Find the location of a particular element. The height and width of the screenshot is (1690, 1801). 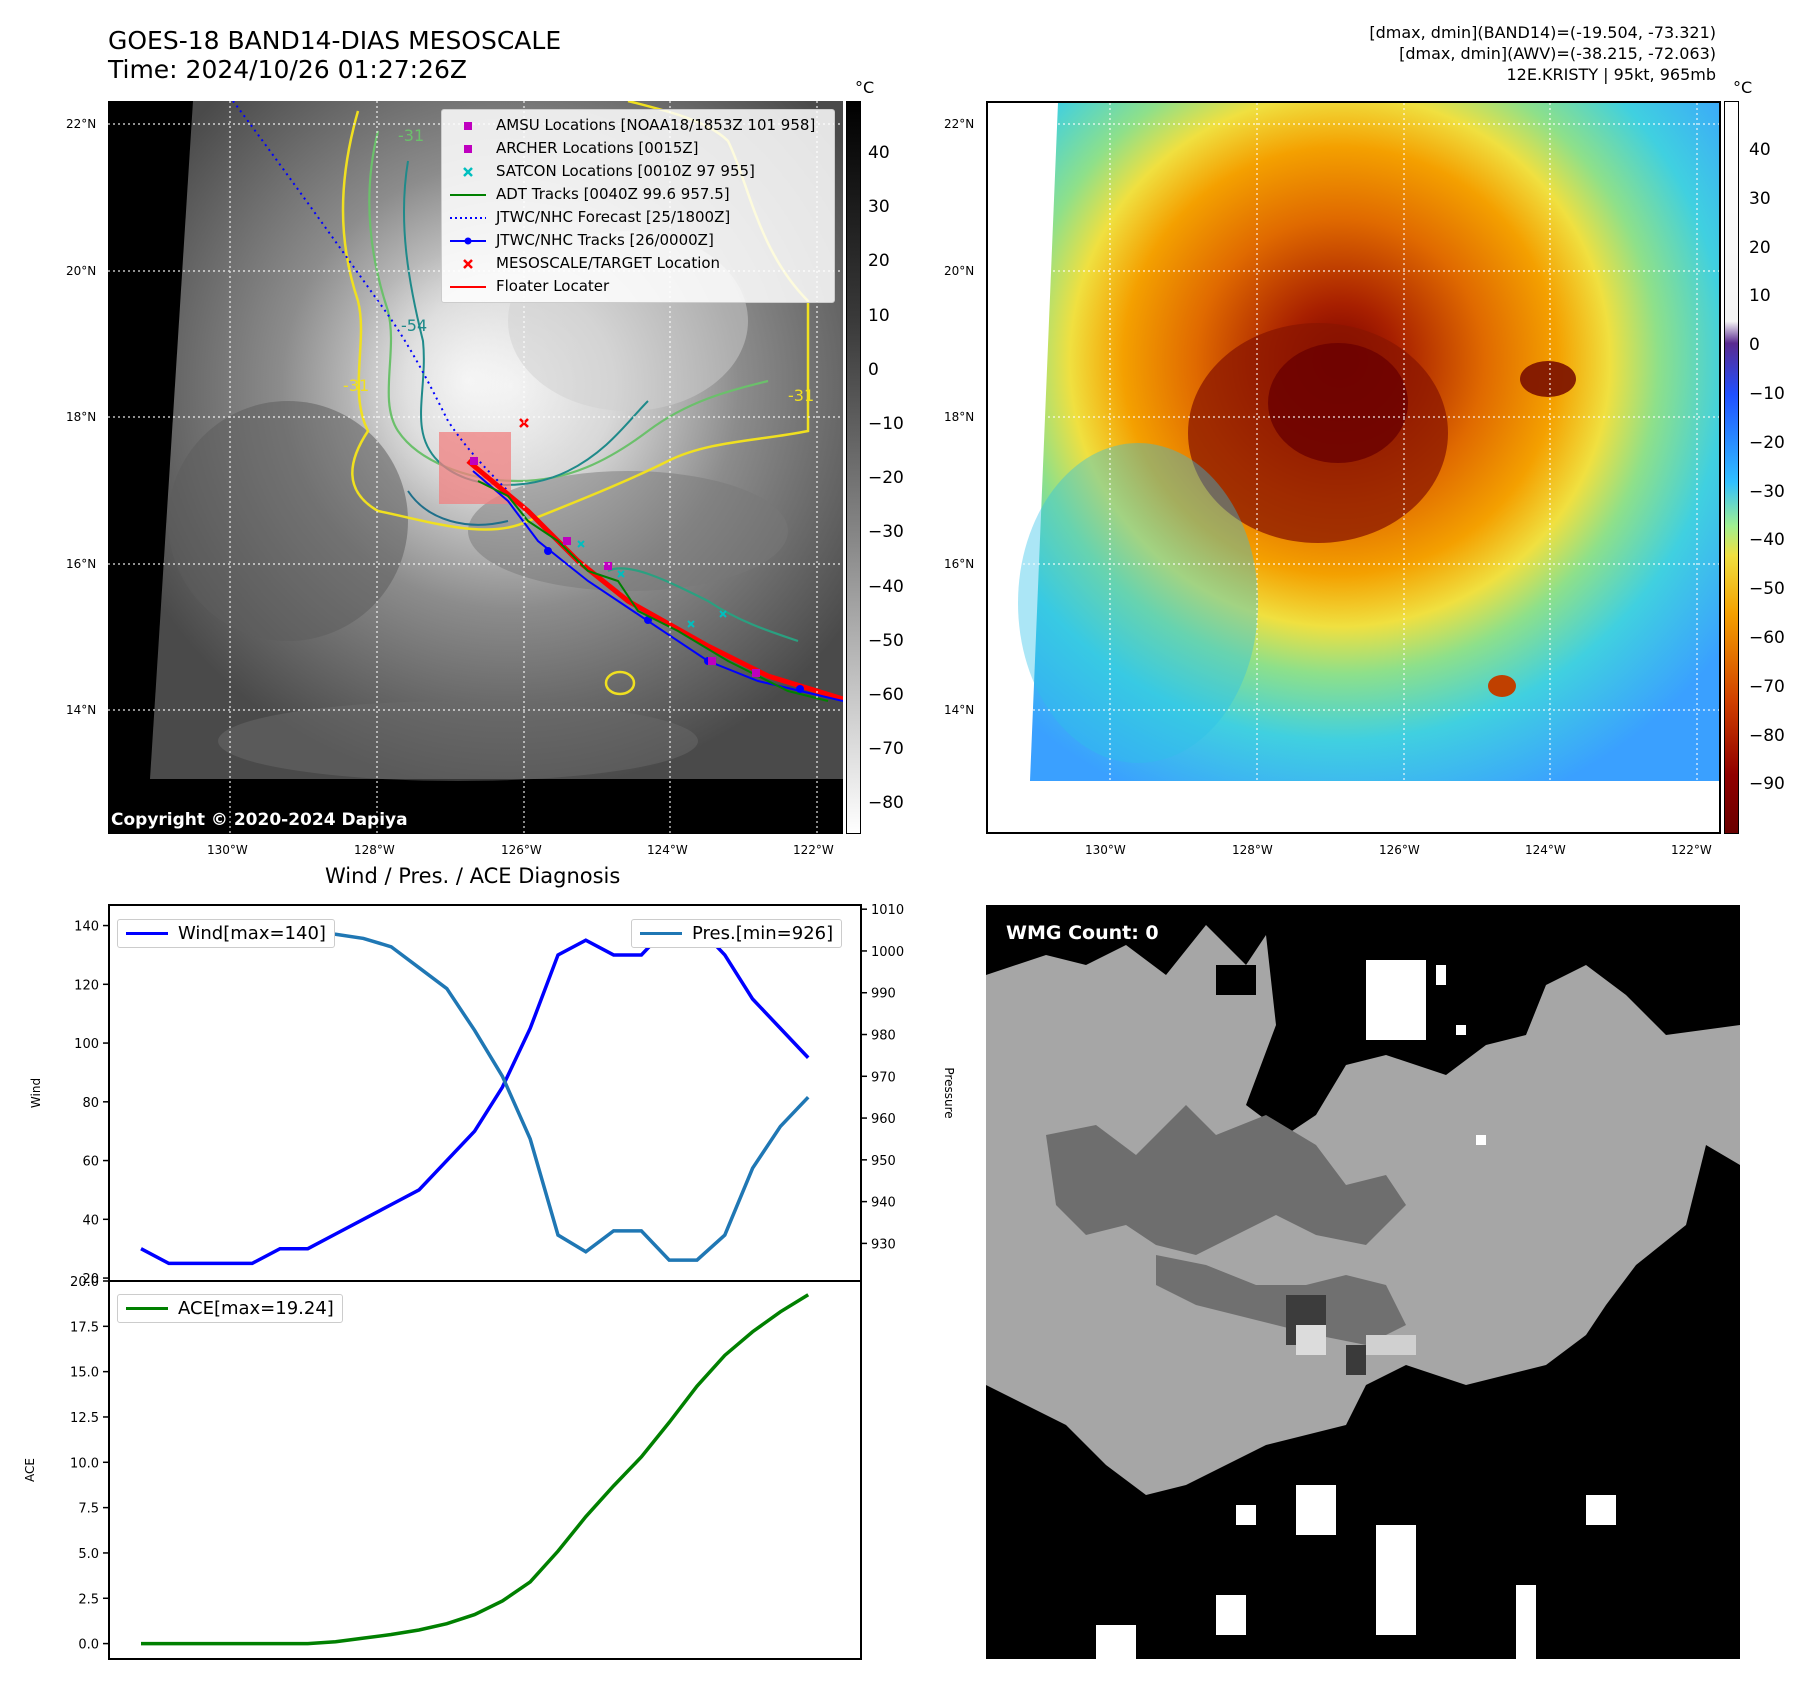

wind-ytick-label: 60 is located at coordinates (90, 1162).